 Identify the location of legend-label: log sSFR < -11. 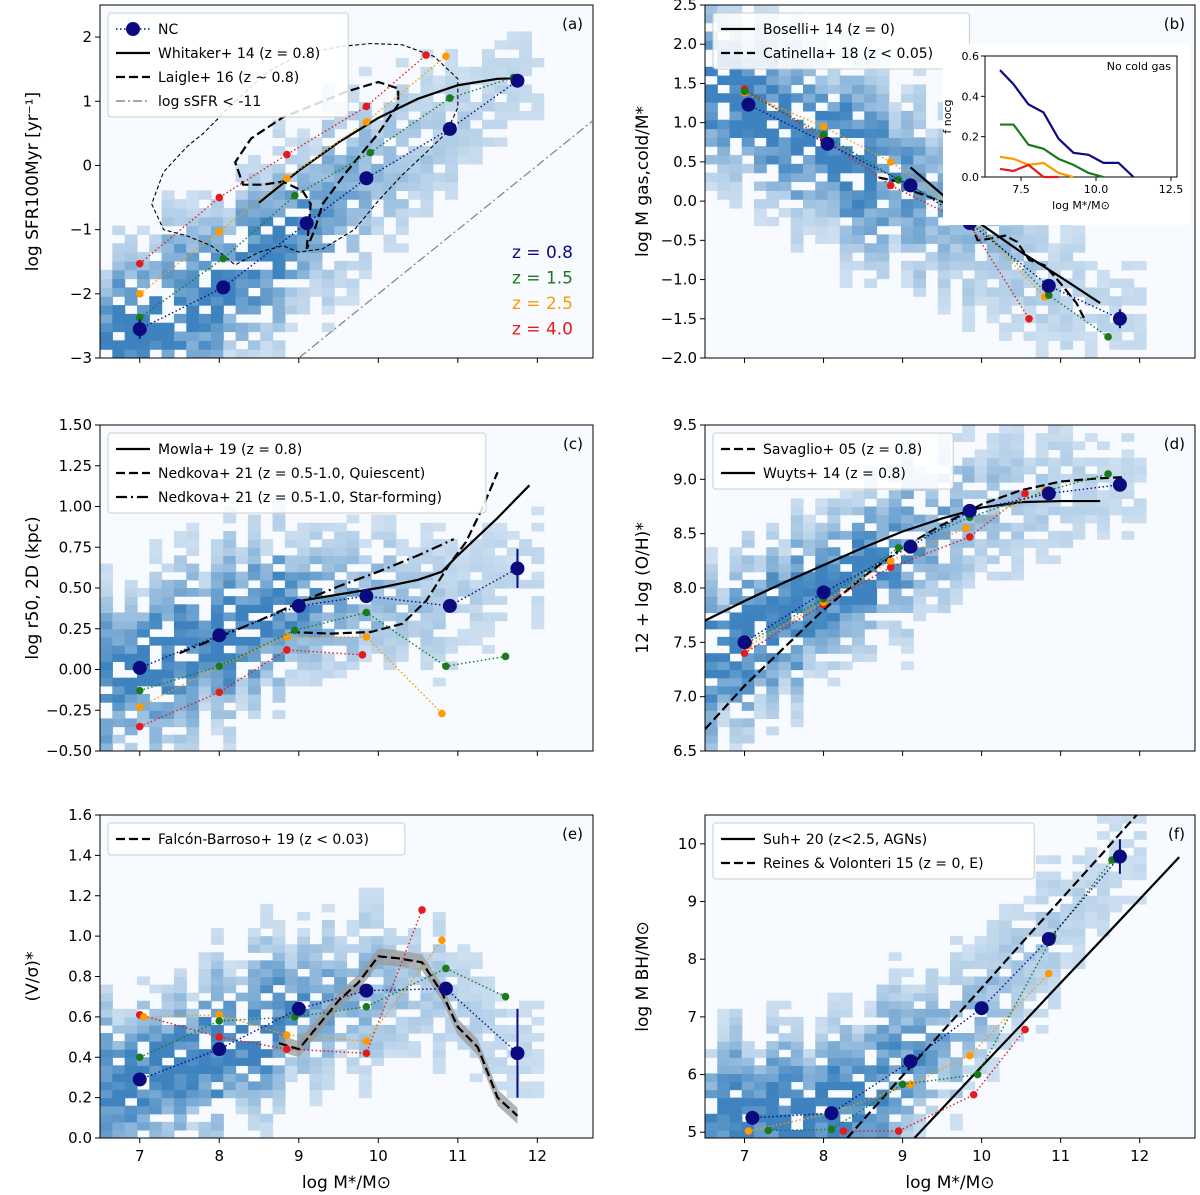
(209, 102).